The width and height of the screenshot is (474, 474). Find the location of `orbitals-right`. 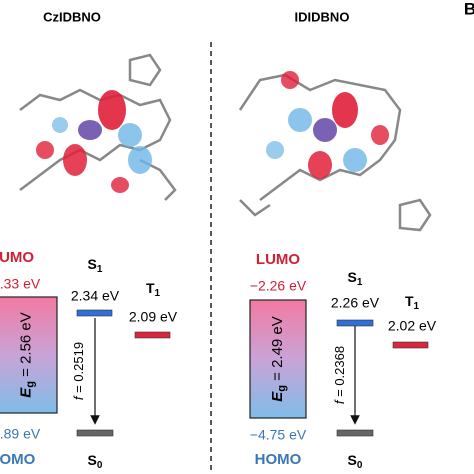

orbitals-right is located at coordinates (327, 125).